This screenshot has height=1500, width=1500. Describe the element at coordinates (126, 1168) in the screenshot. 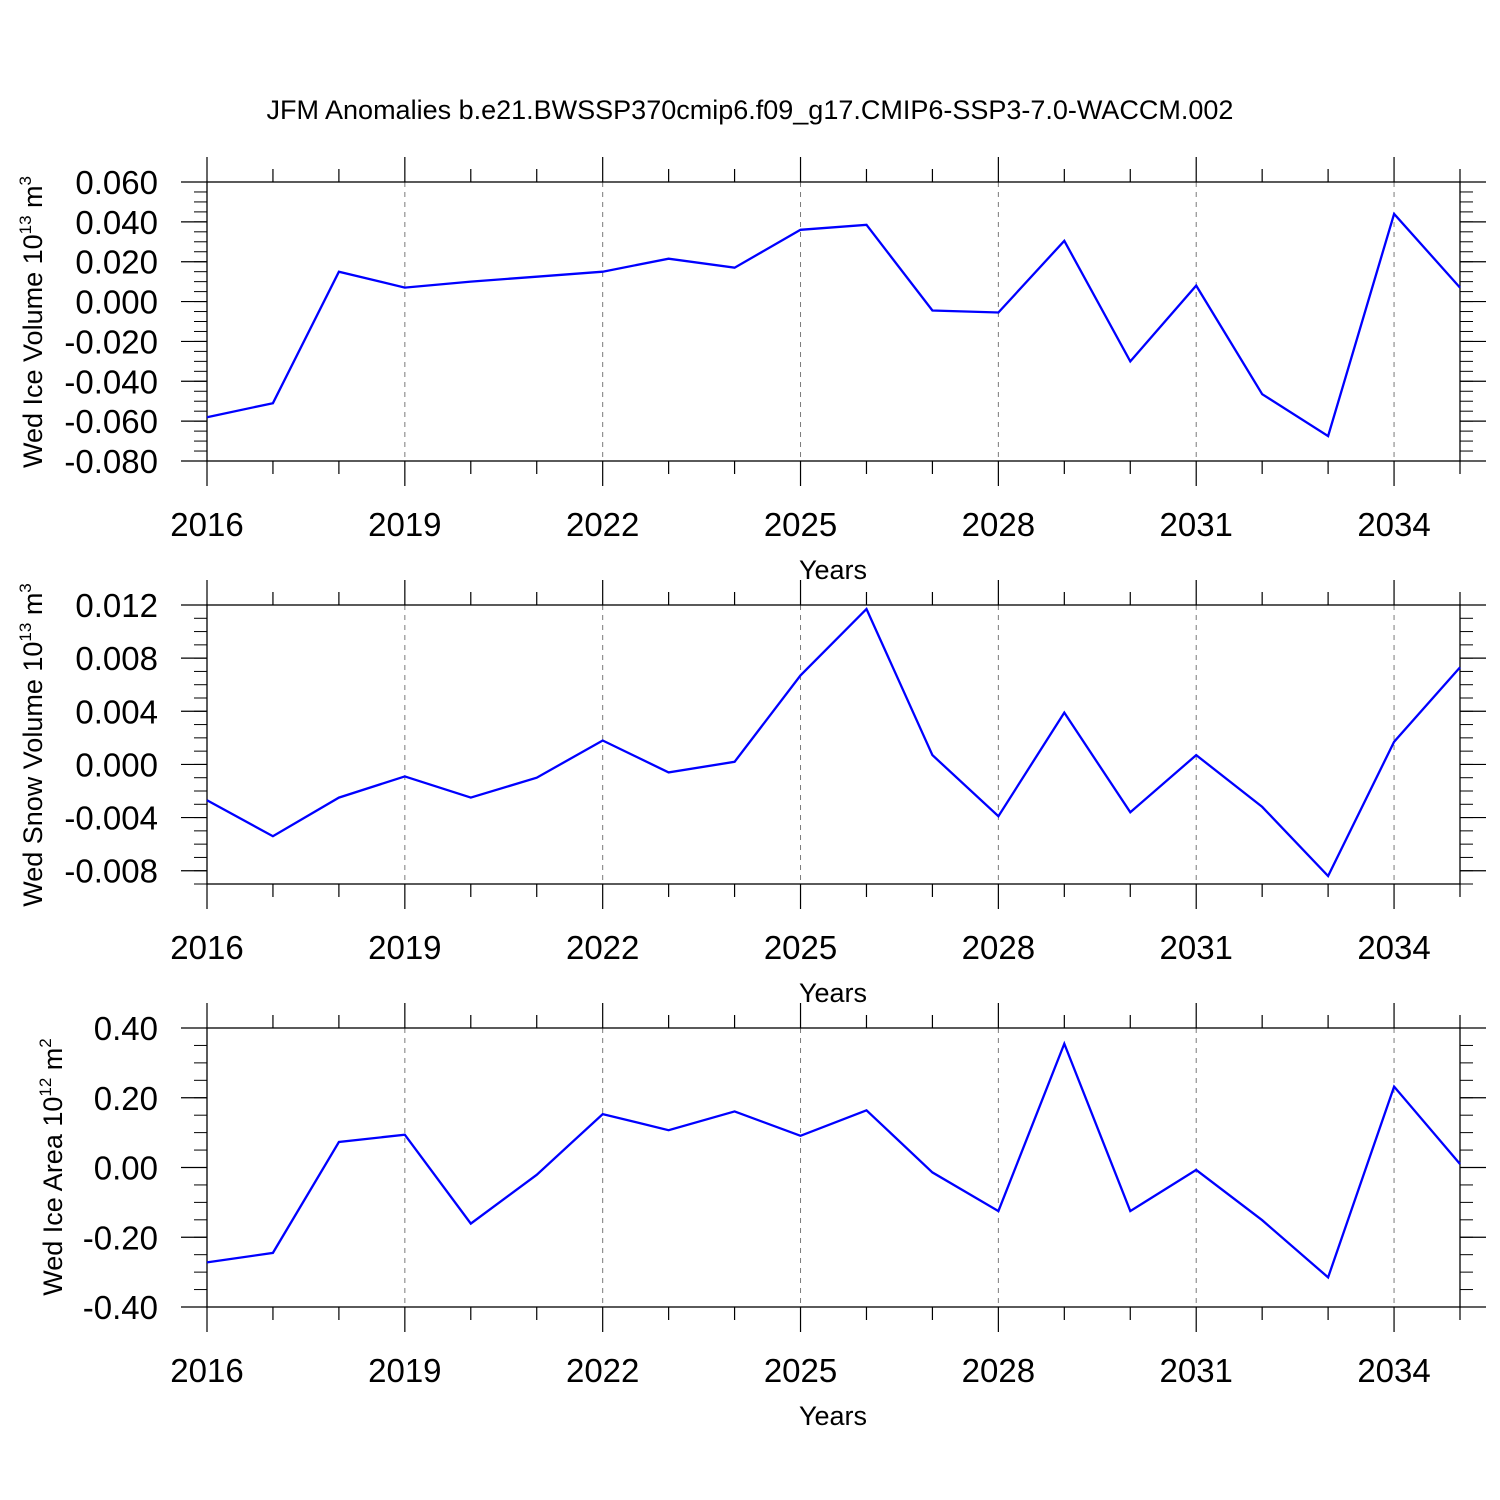

I see `y-tick-label: 0.00` at that location.